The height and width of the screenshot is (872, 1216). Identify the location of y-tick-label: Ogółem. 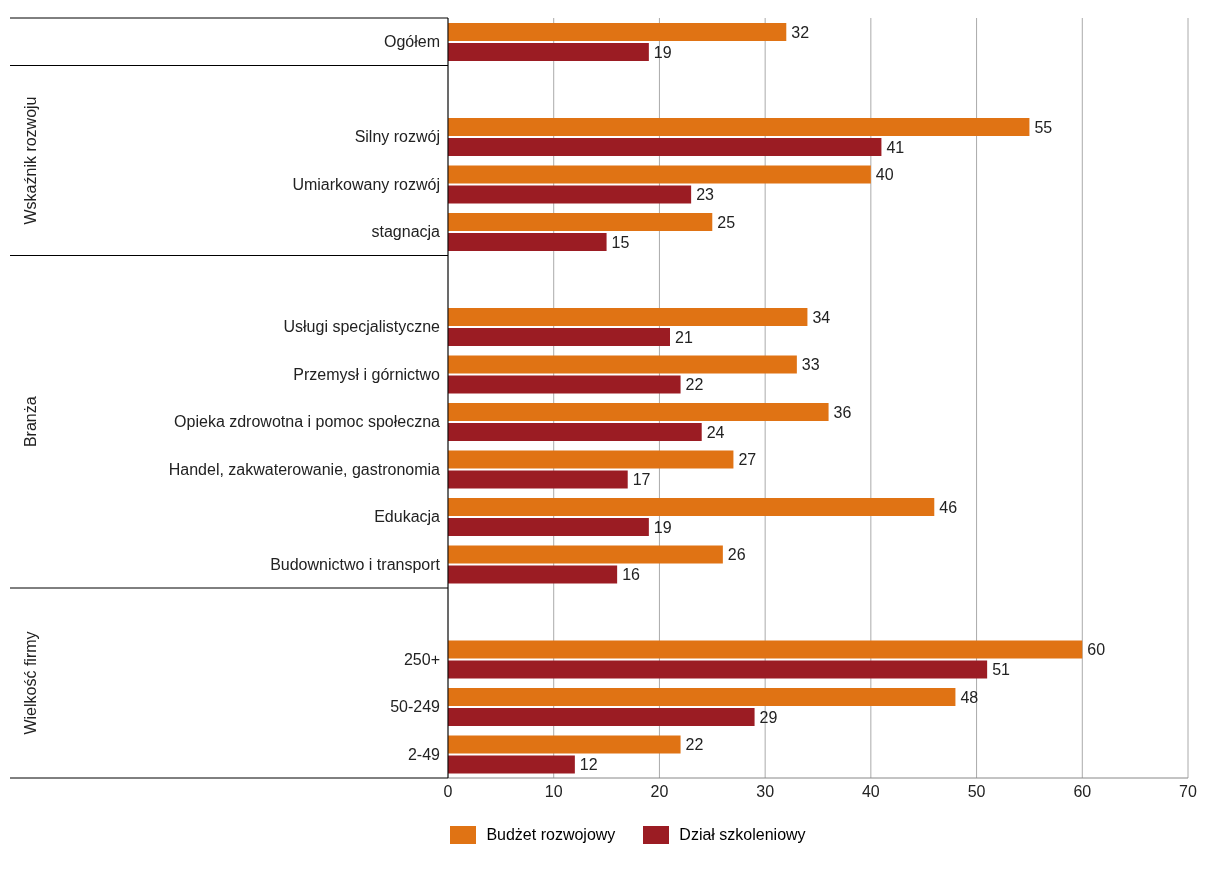
(411, 42).